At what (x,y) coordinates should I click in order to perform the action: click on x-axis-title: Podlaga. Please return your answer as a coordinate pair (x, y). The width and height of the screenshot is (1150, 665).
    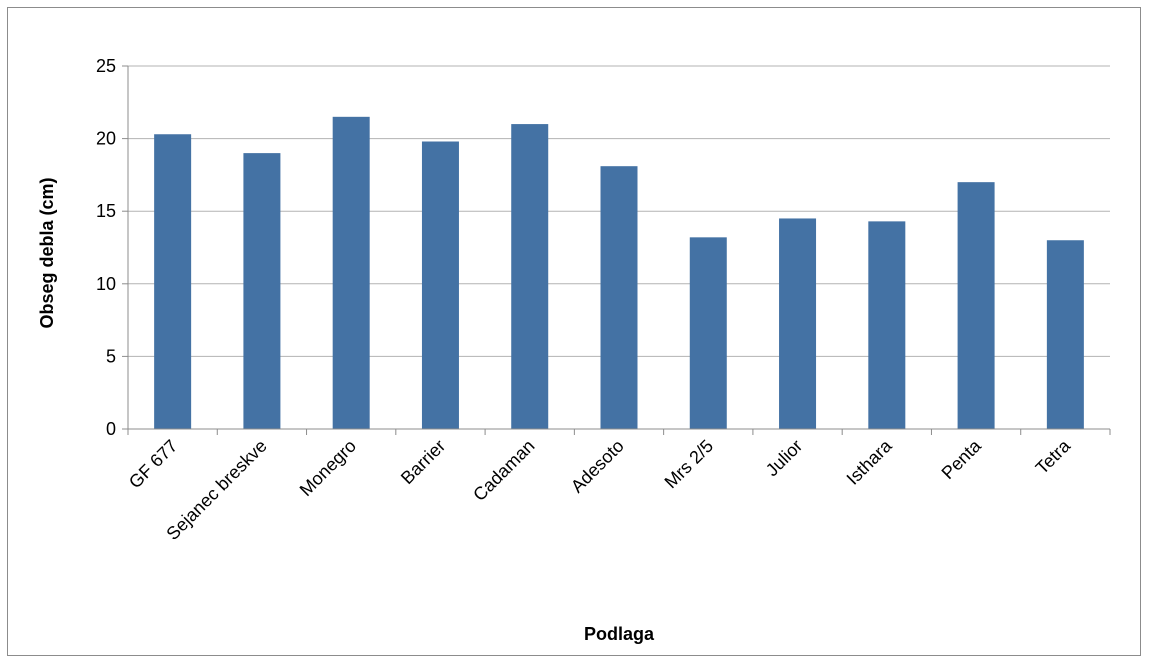
    Looking at the image, I should click on (619, 634).